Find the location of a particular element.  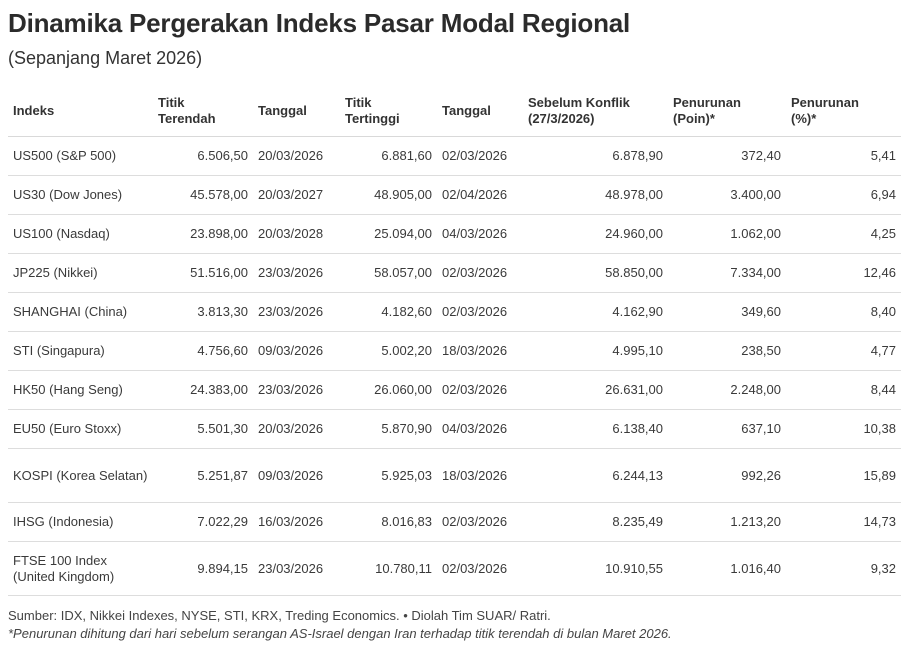

cell-high: 5.002,20 is located at coordinates (388, 351).